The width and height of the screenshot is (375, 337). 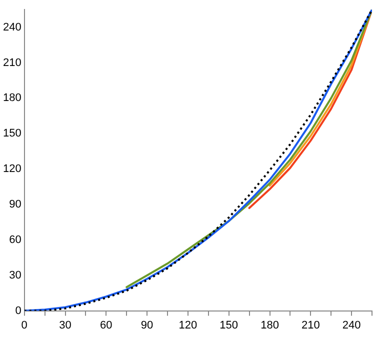 What do you see at coordinates (15, 204) in the screenshot?
I see `y-tick-label: 90` at bounding box center [15, 204].